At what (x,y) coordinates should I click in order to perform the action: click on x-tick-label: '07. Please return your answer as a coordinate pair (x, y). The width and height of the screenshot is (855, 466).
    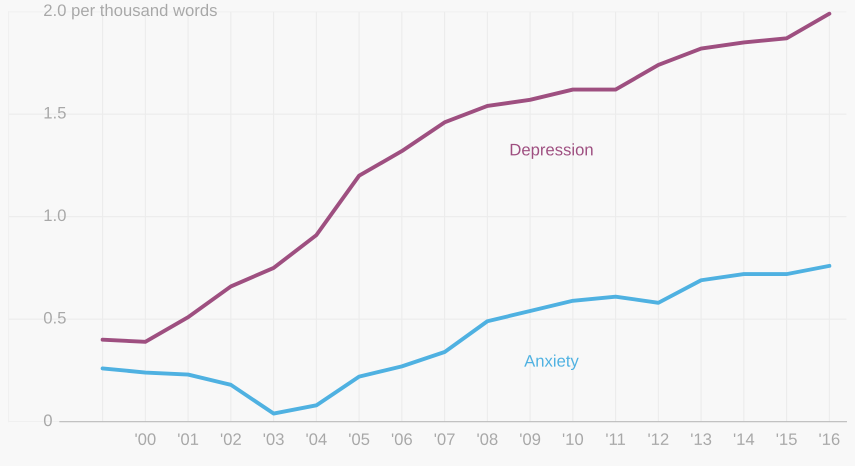
    Looking at the image, I should click on (444, 439).